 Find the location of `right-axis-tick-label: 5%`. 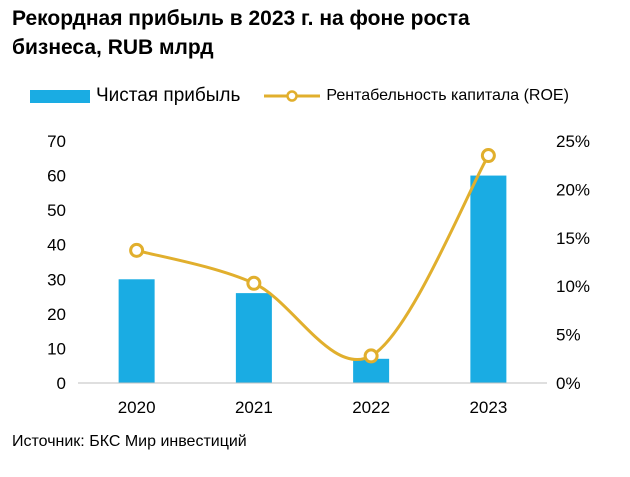

right-axis-tick-label: 5% is located at coordinates (568, 335).